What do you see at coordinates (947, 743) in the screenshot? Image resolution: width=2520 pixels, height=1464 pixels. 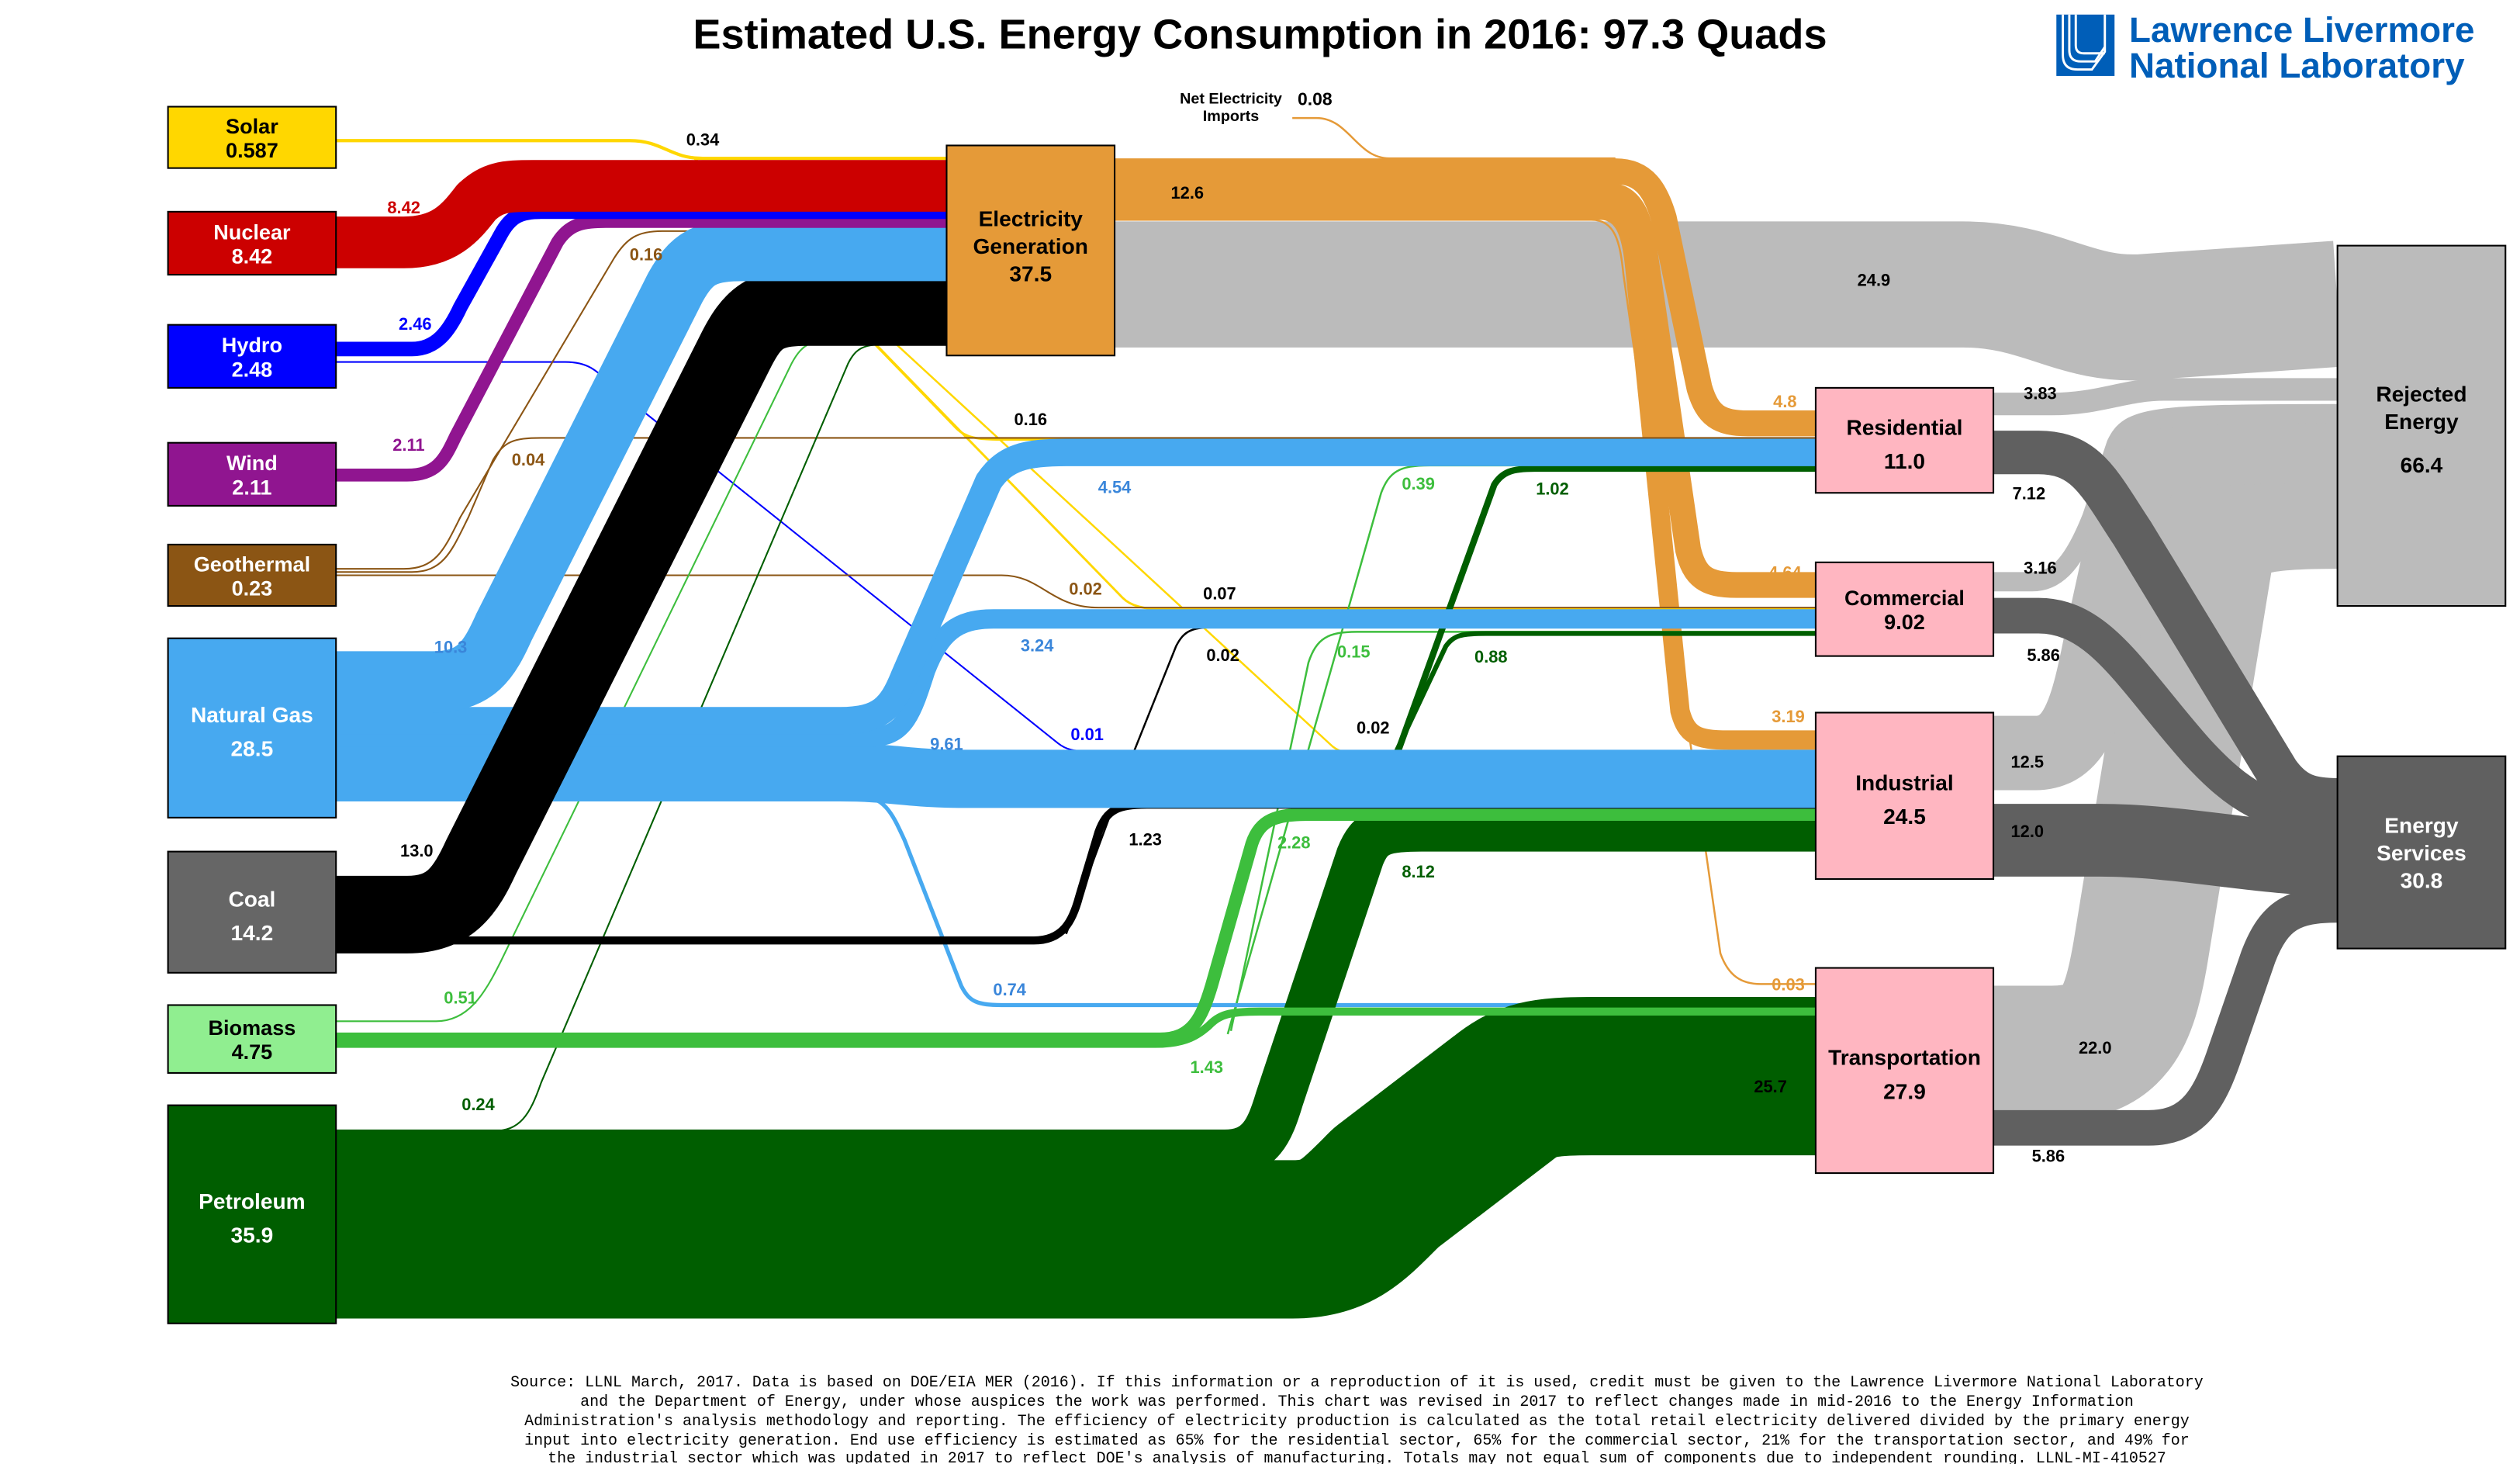 I see `flow-value-label: 9.61` at bounding box center [947, 743].